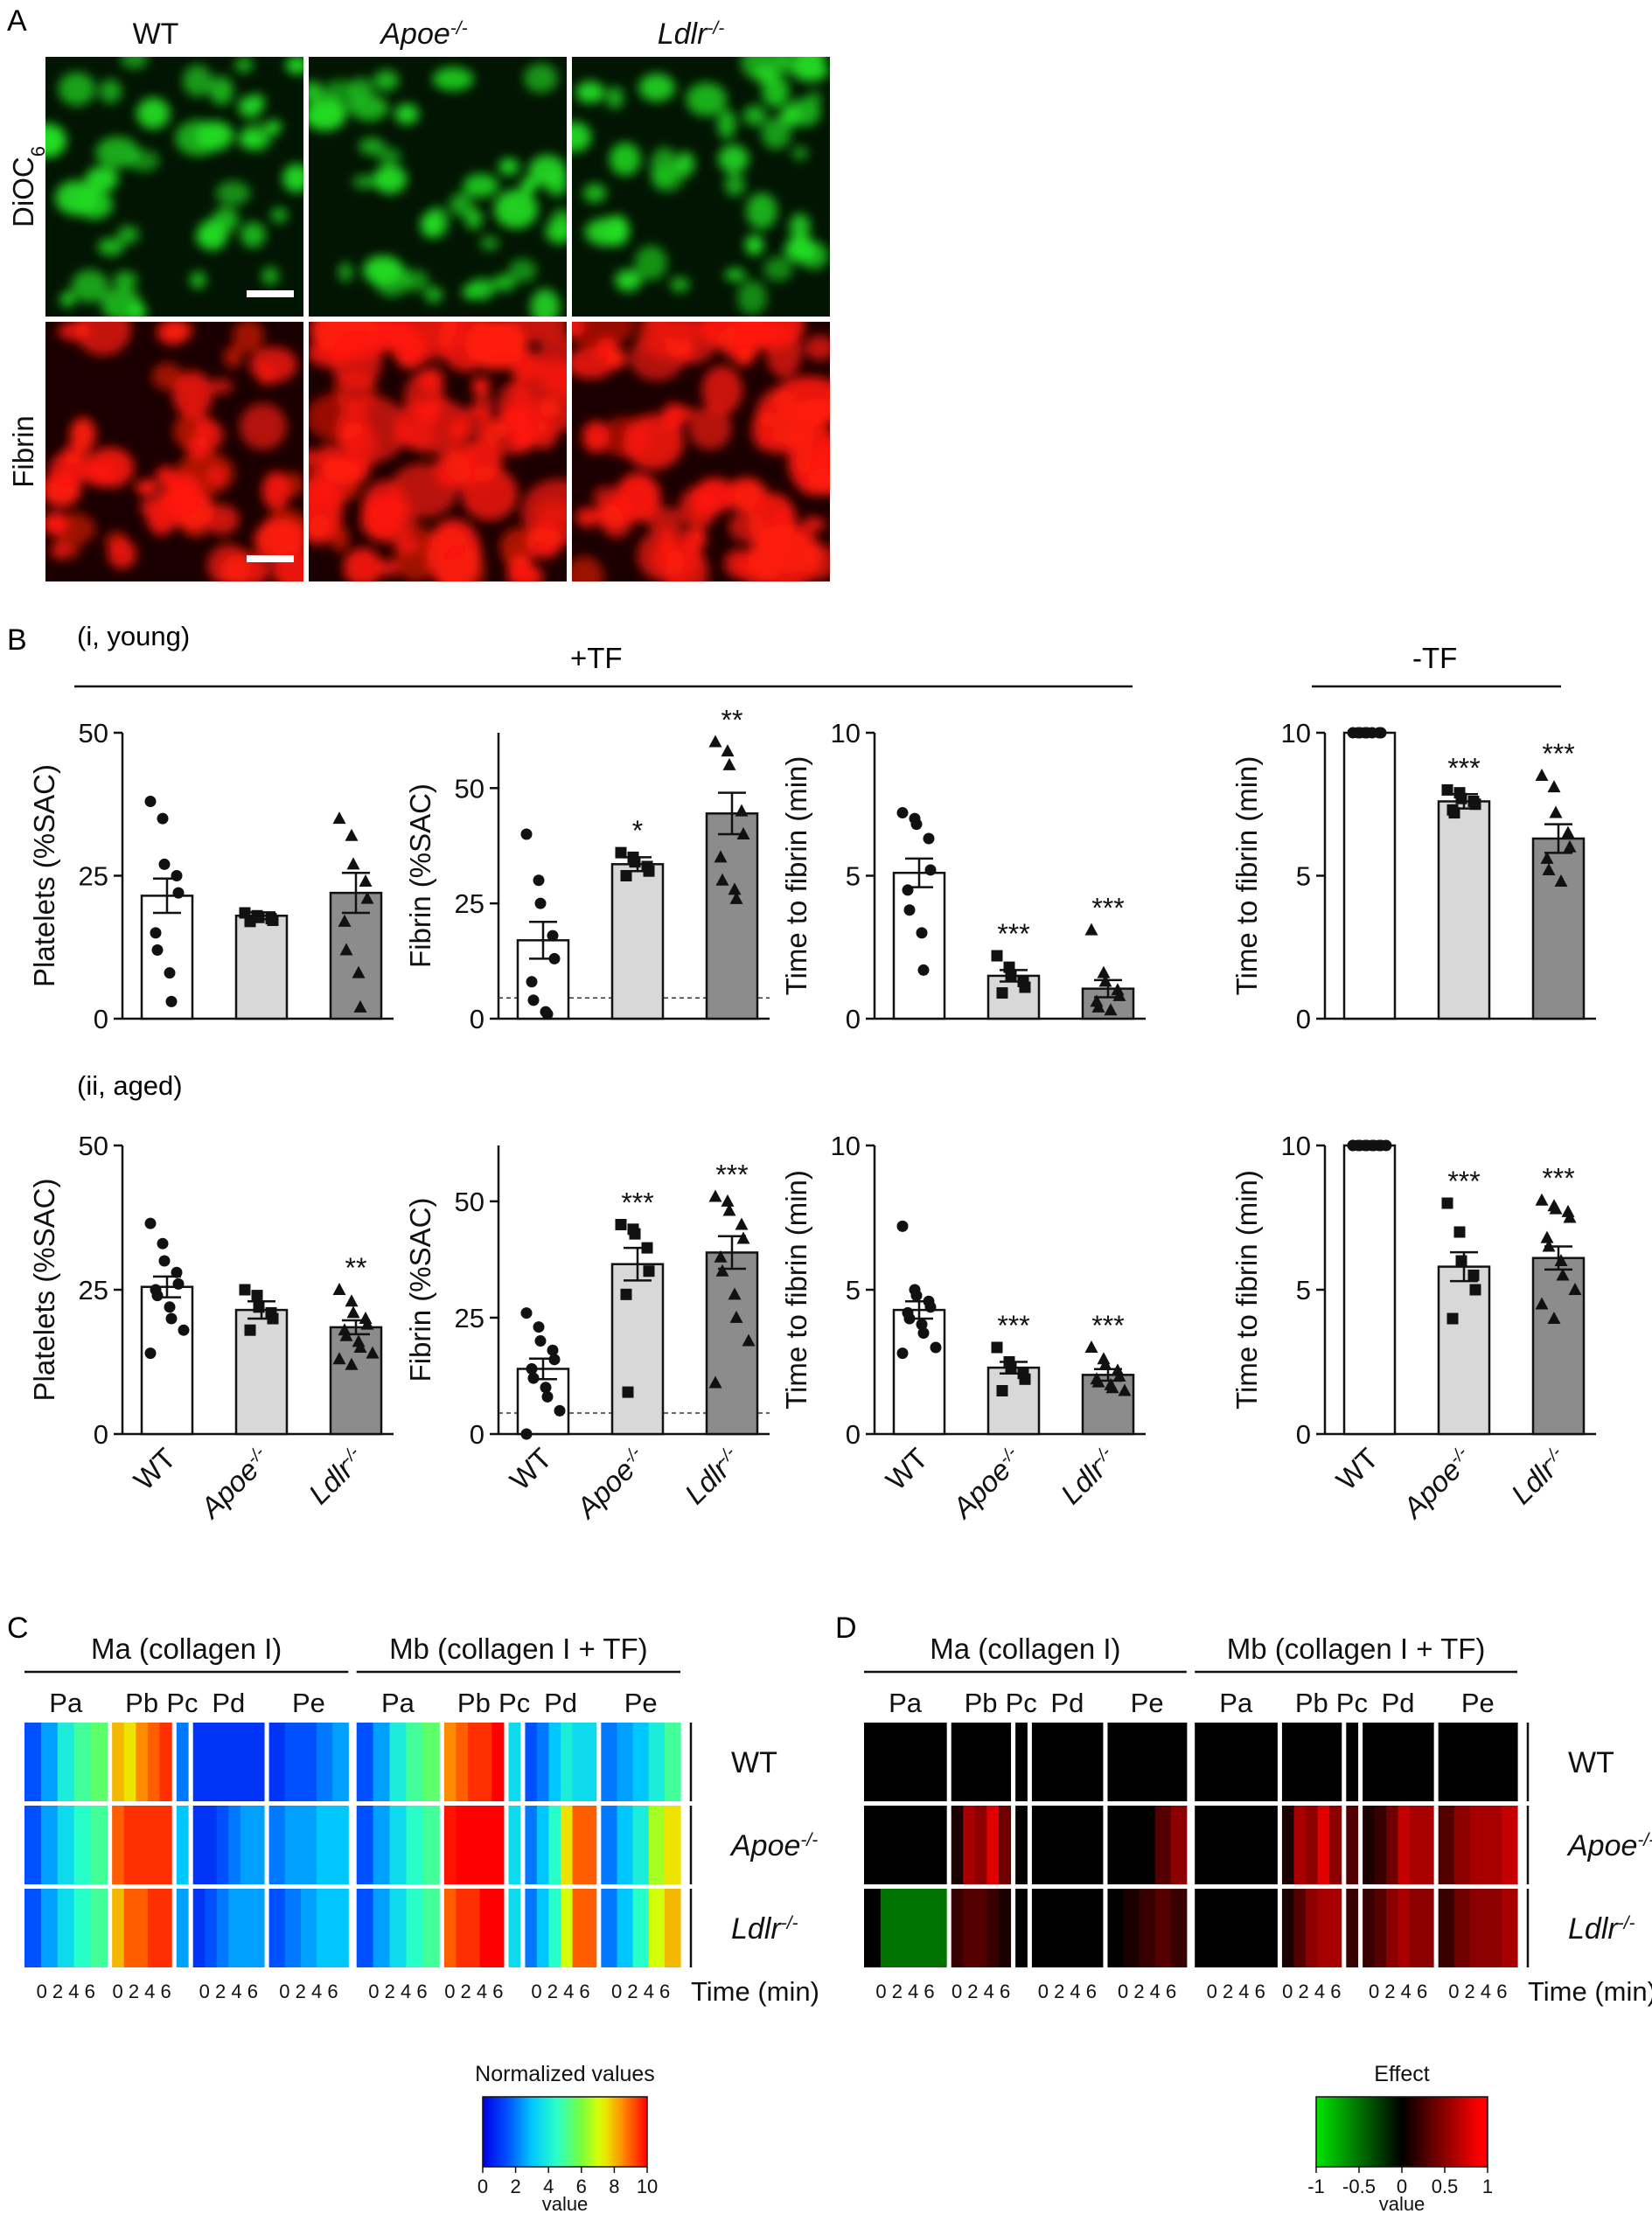 The image size is (1652, 2214). I want to click on x-tick-label-apoe: Apoe-/-, so click(1438, 1484).